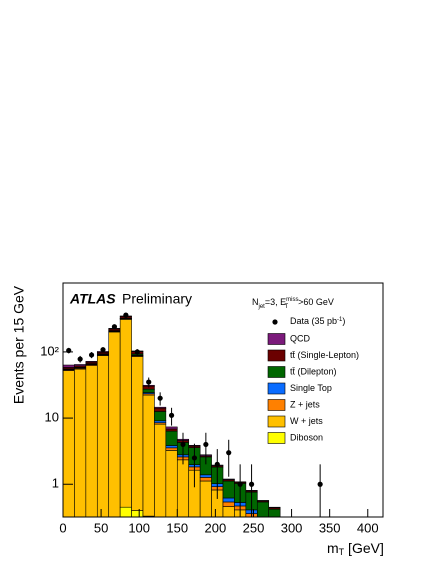  Describe the element at coordinates (340, 320) in the screenshot. I see `legend-label-part: -1` at that location.